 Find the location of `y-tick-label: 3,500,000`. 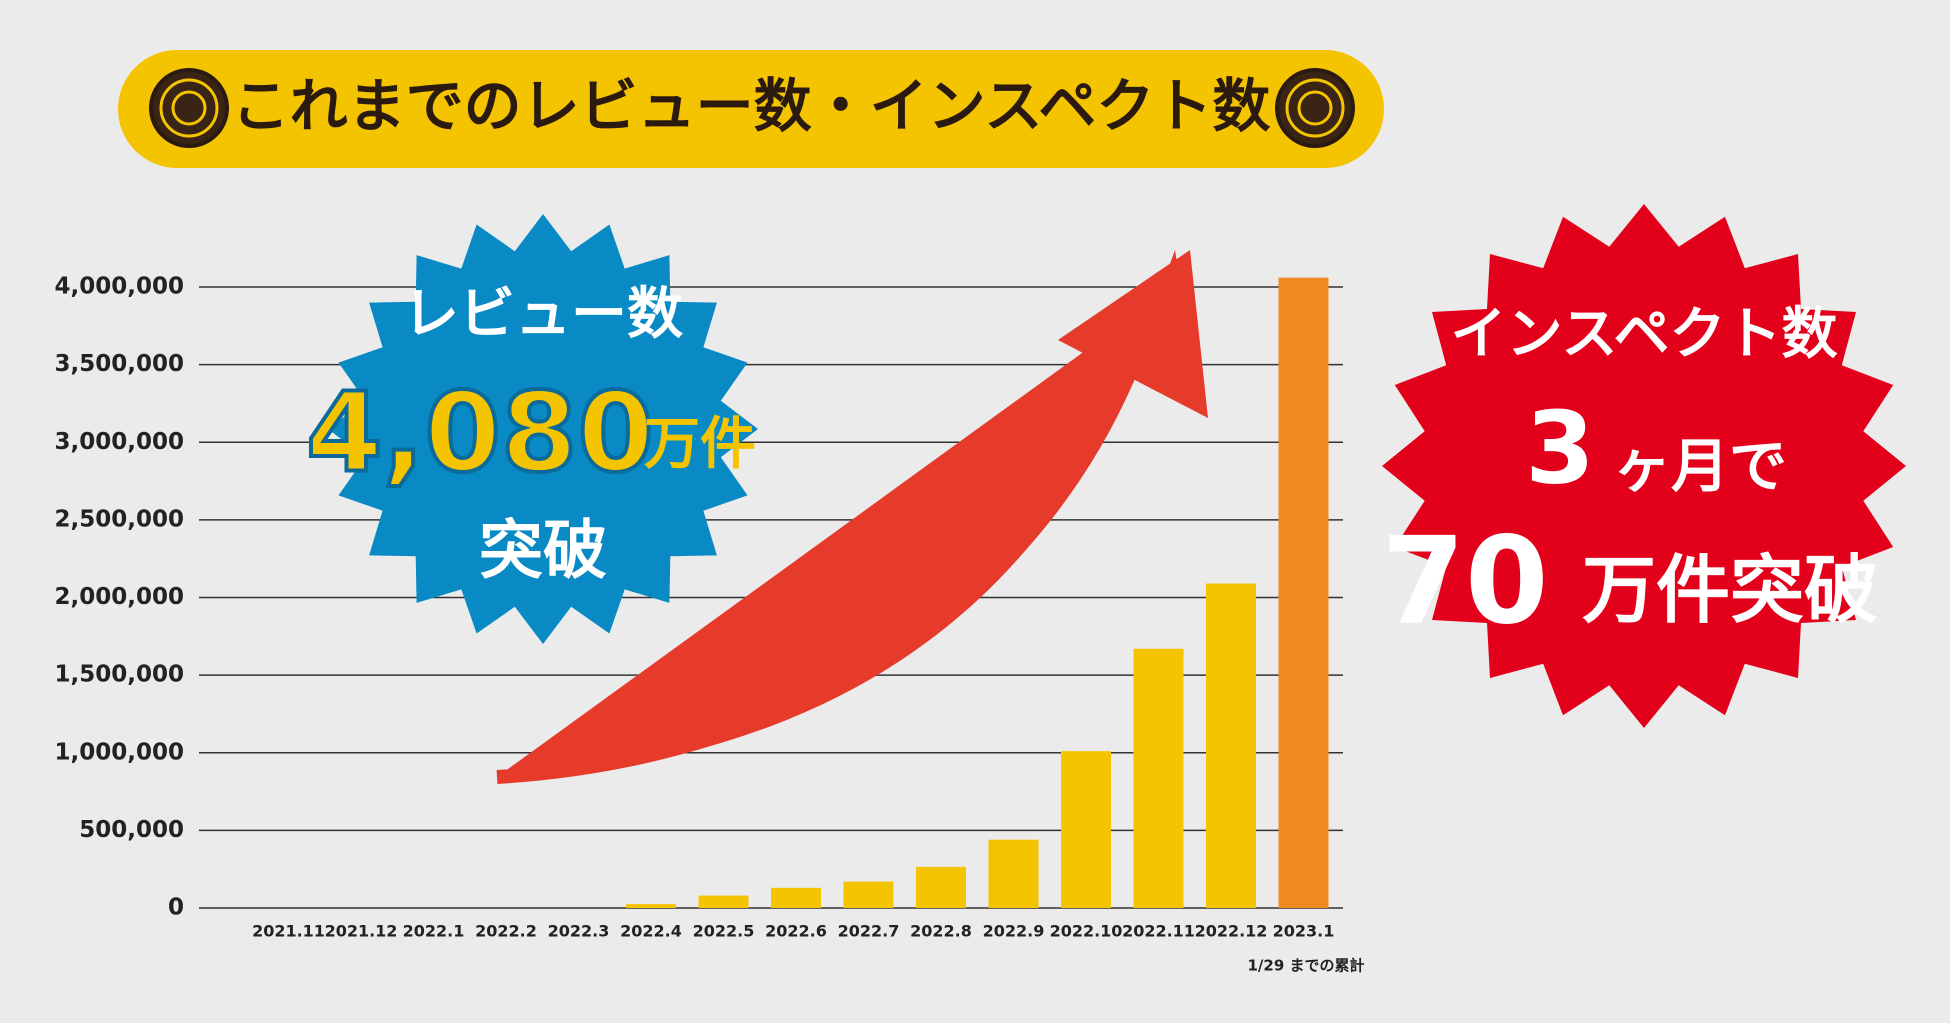

y-tick-label: 3,500,000 is located at coordinates (120, 364).